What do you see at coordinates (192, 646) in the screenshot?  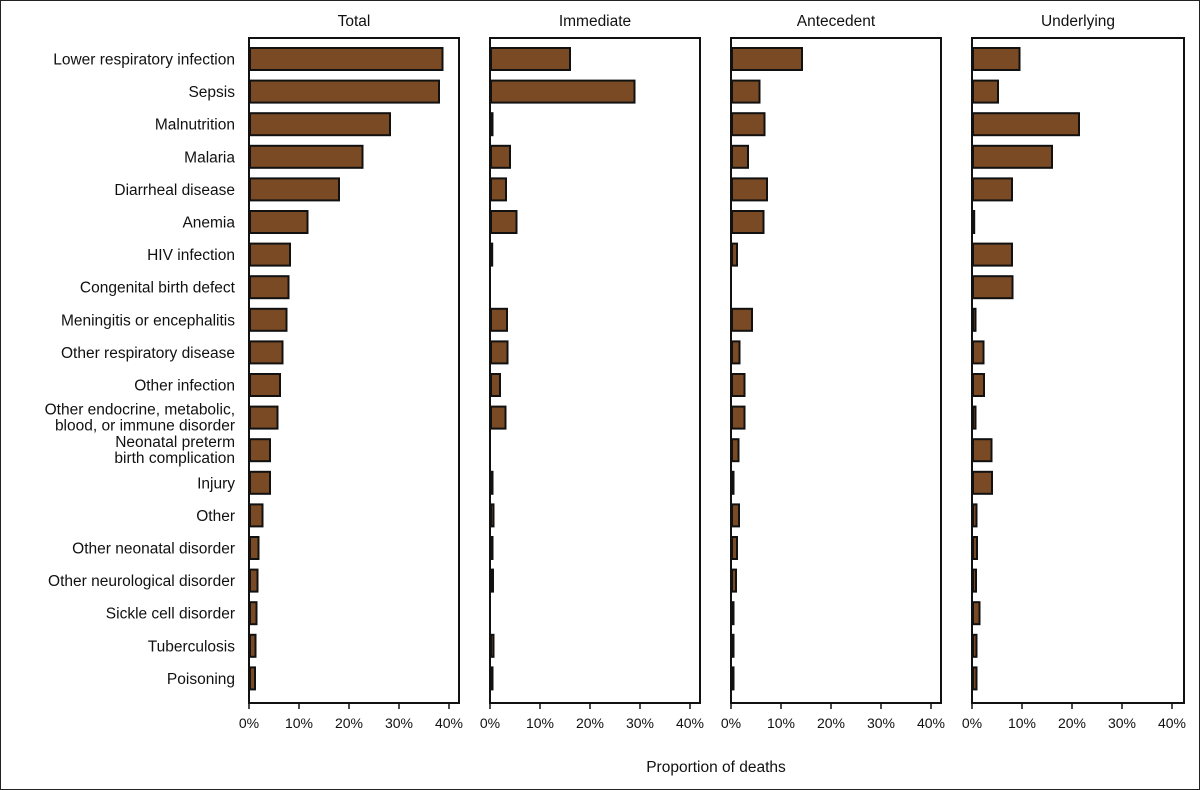 I see `category-label: Tuberculosis` at bounding box center [192, 646].